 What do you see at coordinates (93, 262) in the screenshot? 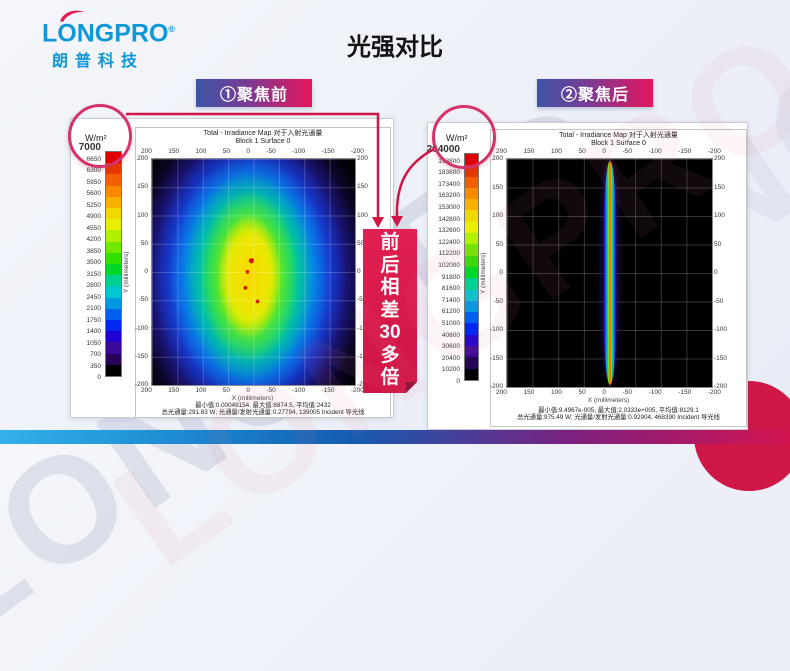
I see `colorbar-tick-label: 3500` at bounding box center [93, 262].